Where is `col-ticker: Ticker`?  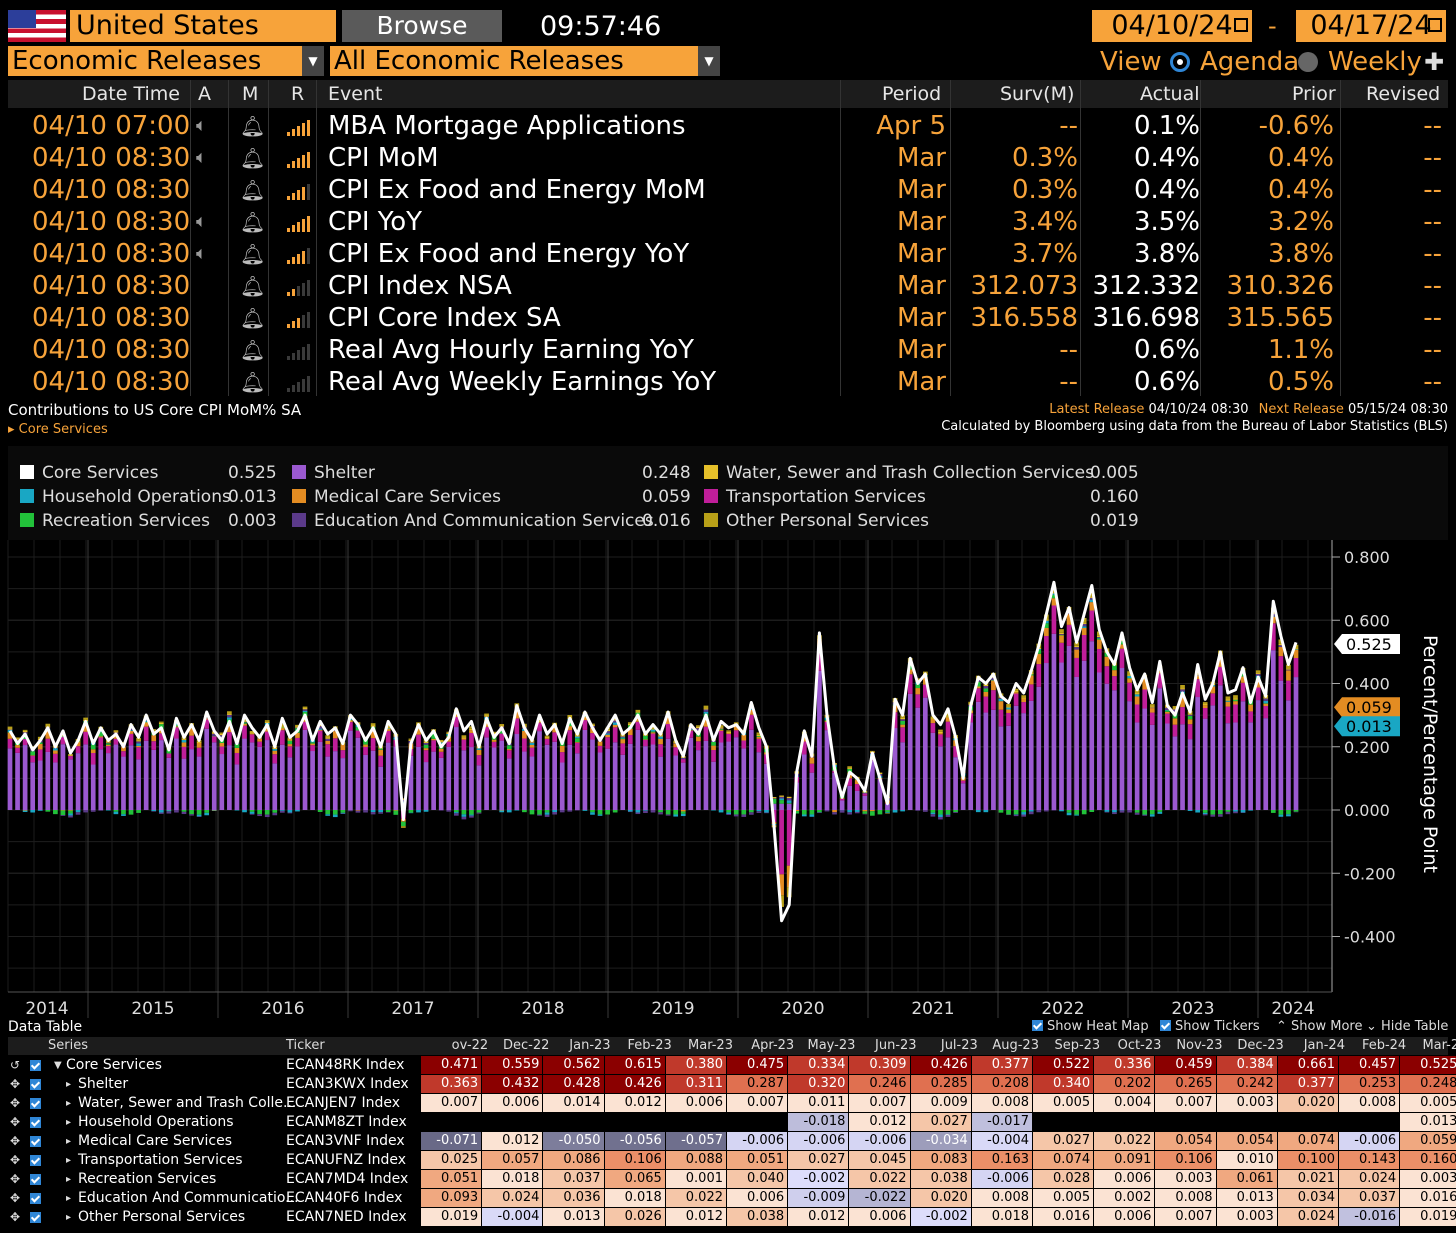
col-ticker: Ticker is located at coordinates (305, 1045).